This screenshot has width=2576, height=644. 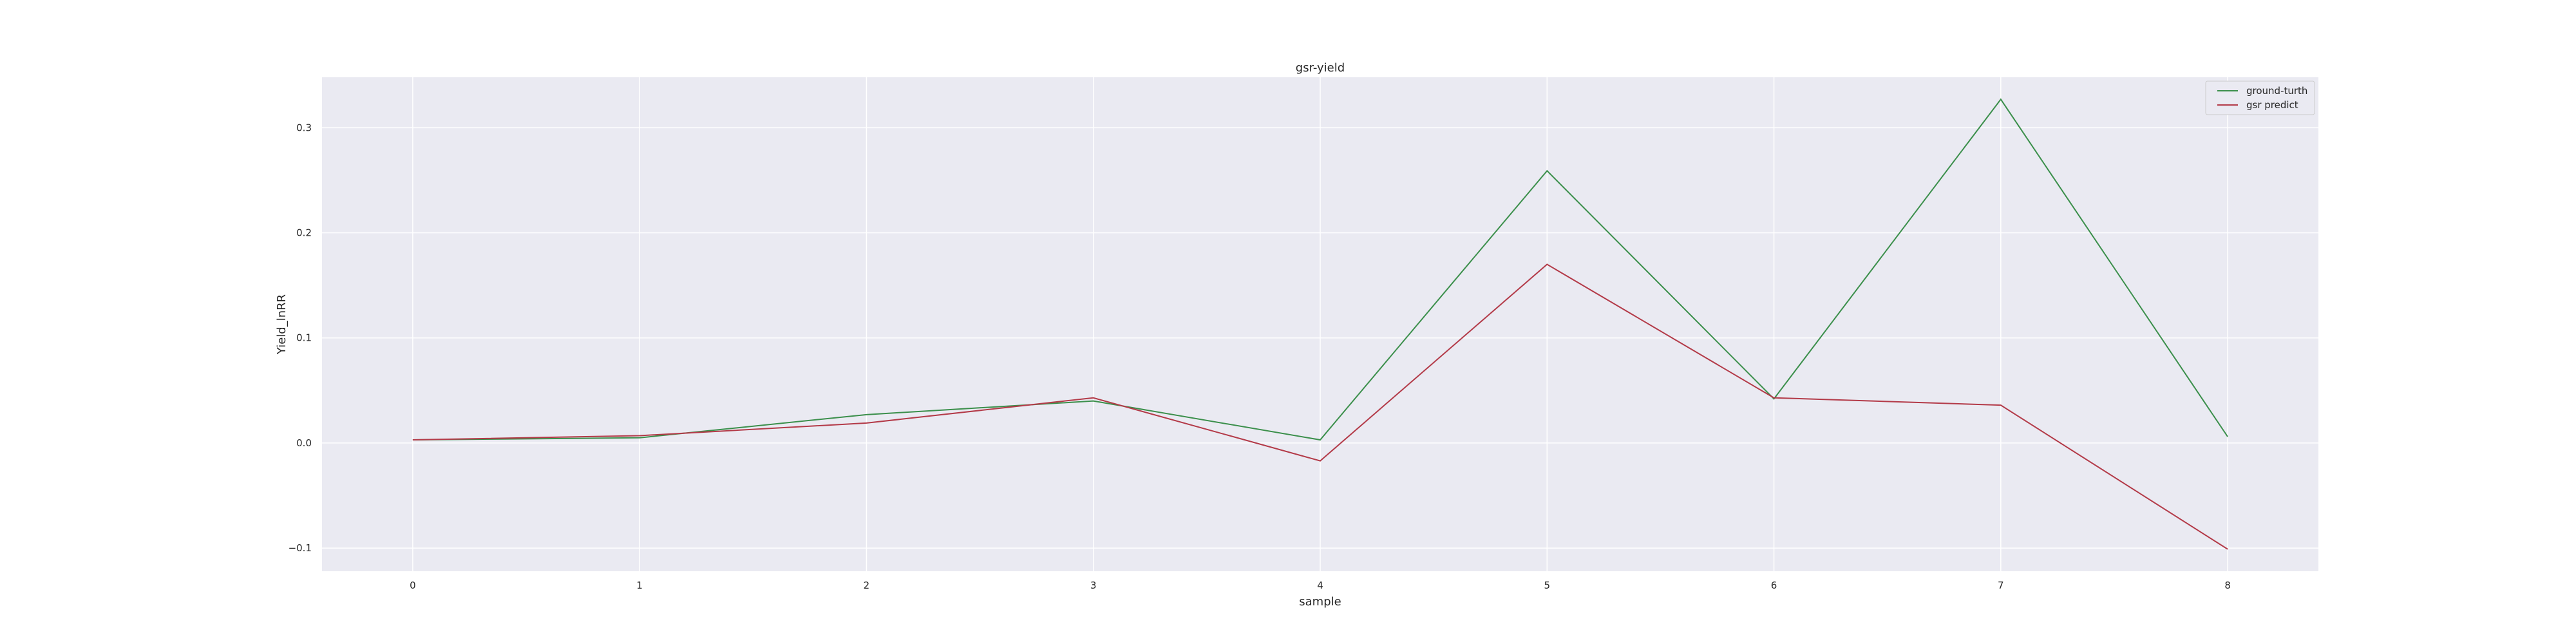 What do you see at coordinates (1320, 586) in the screenshot?
I see `x-tick-label: 4` at bounding box center [1320, 586].